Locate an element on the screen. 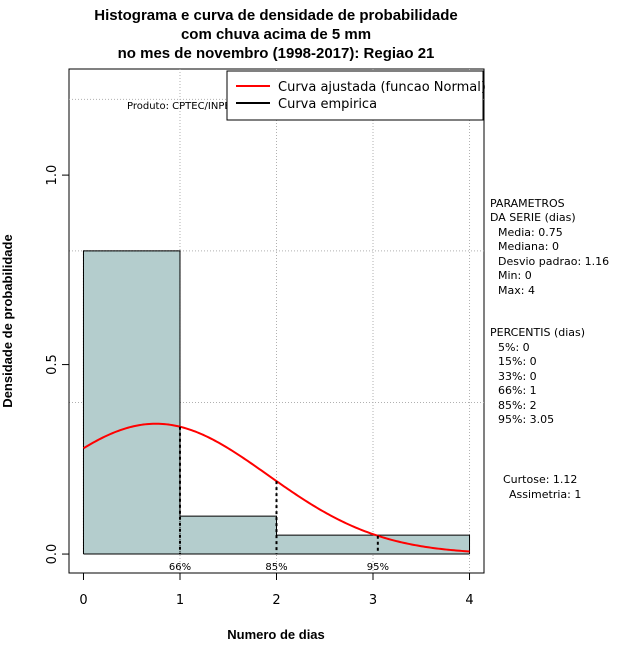 The image size is (640, 660). percentil-5: 5%: 0 is located at coordinates (514, 347).